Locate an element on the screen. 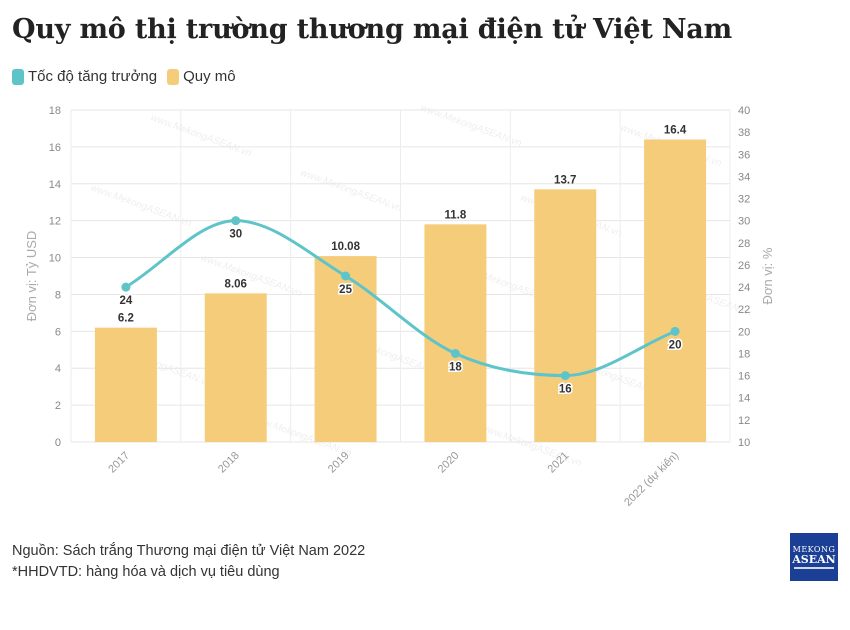  line-value-label: 25 is located at coordinates (345, 290).